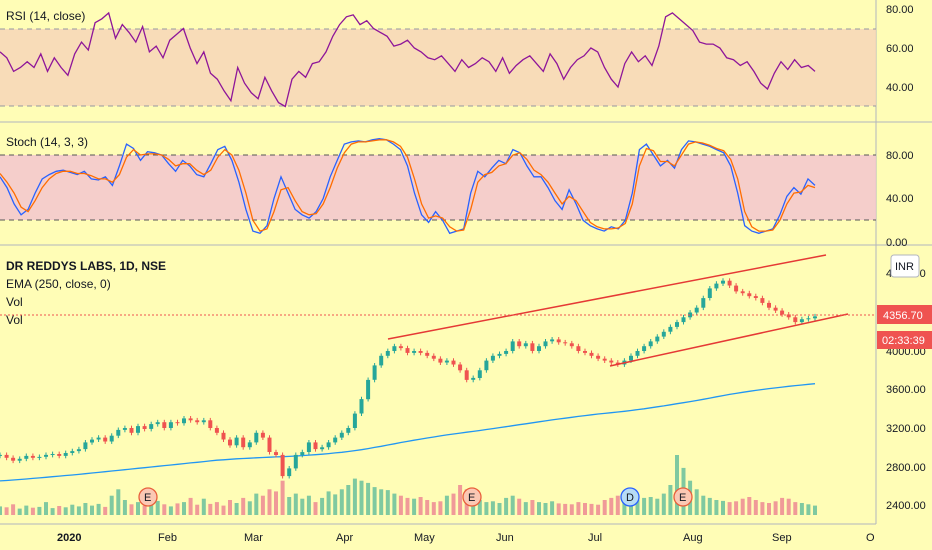 The height and width of the screenshot is (550, 932). What do you see at coordinates (729, 340) in the screenshot?
I see `channel-lower` at bounding box center [729, 340].